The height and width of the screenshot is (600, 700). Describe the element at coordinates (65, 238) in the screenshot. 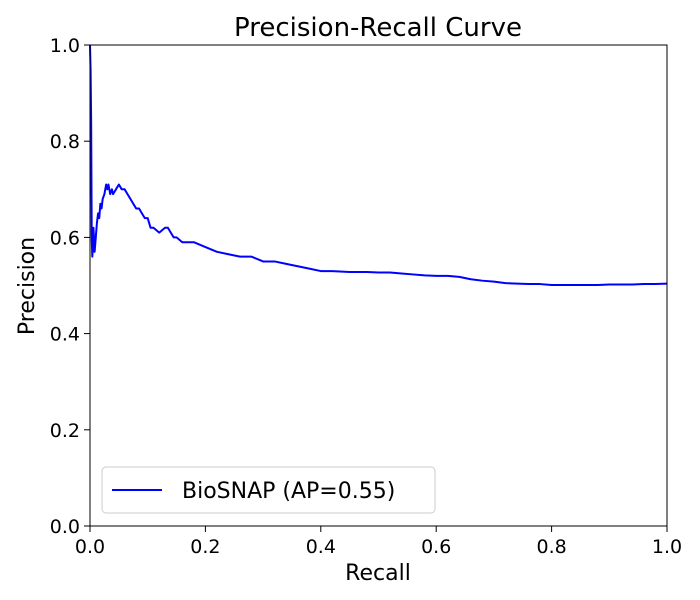

I see `y-tick-label: 0.6` at that location.